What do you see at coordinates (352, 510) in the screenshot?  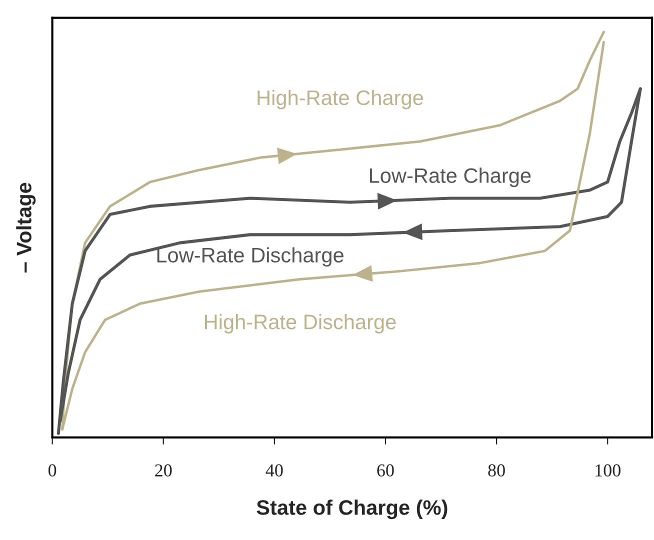 I see `x-axis-title: State of Charge (%)` at bounding box center [352, 510].